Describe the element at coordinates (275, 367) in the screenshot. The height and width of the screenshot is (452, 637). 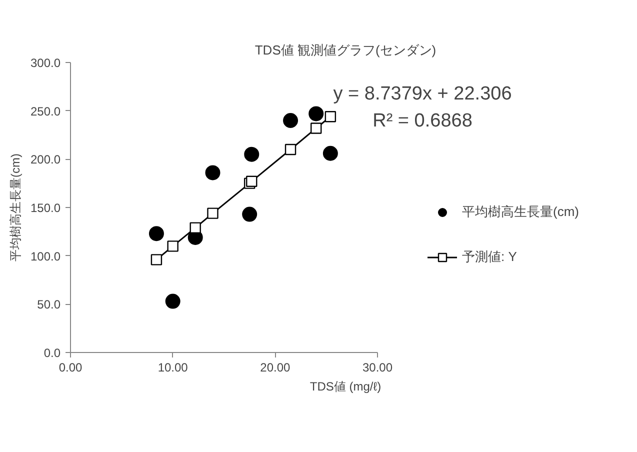
I see `x-tick-label: 20.00` at that location.